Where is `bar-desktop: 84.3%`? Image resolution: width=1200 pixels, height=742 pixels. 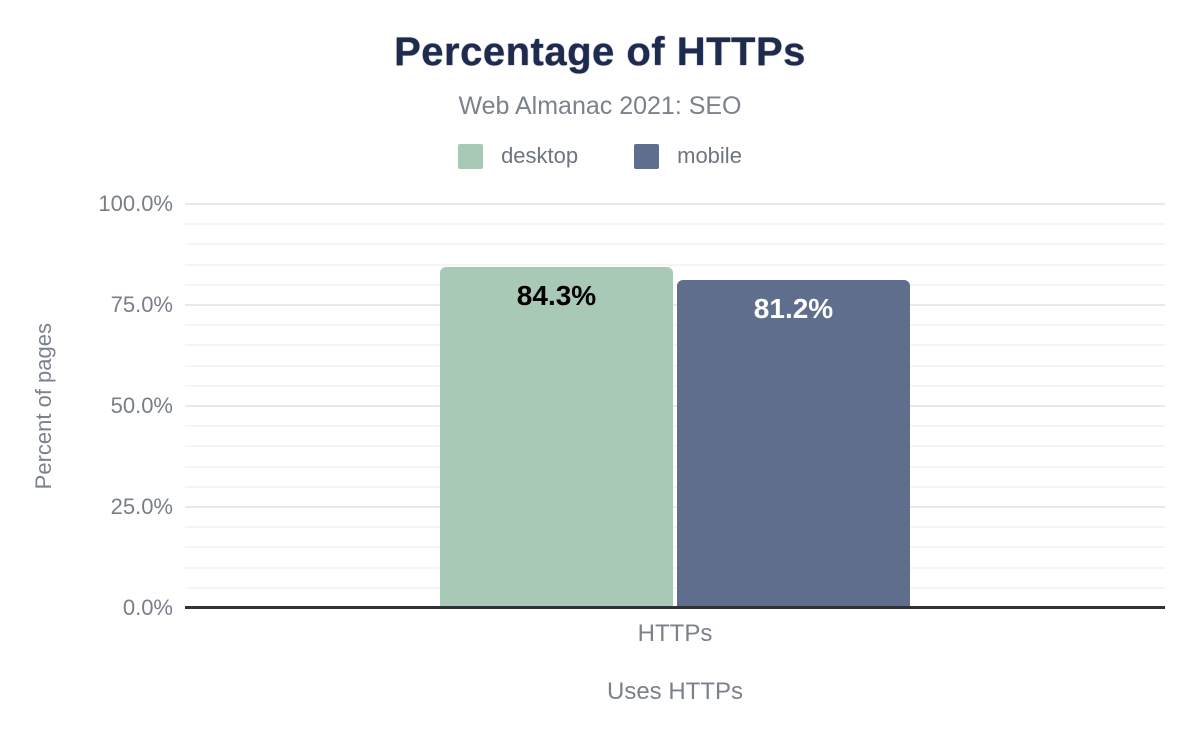
bar-desktop: 84.3% is located at coordinates (556, 437).